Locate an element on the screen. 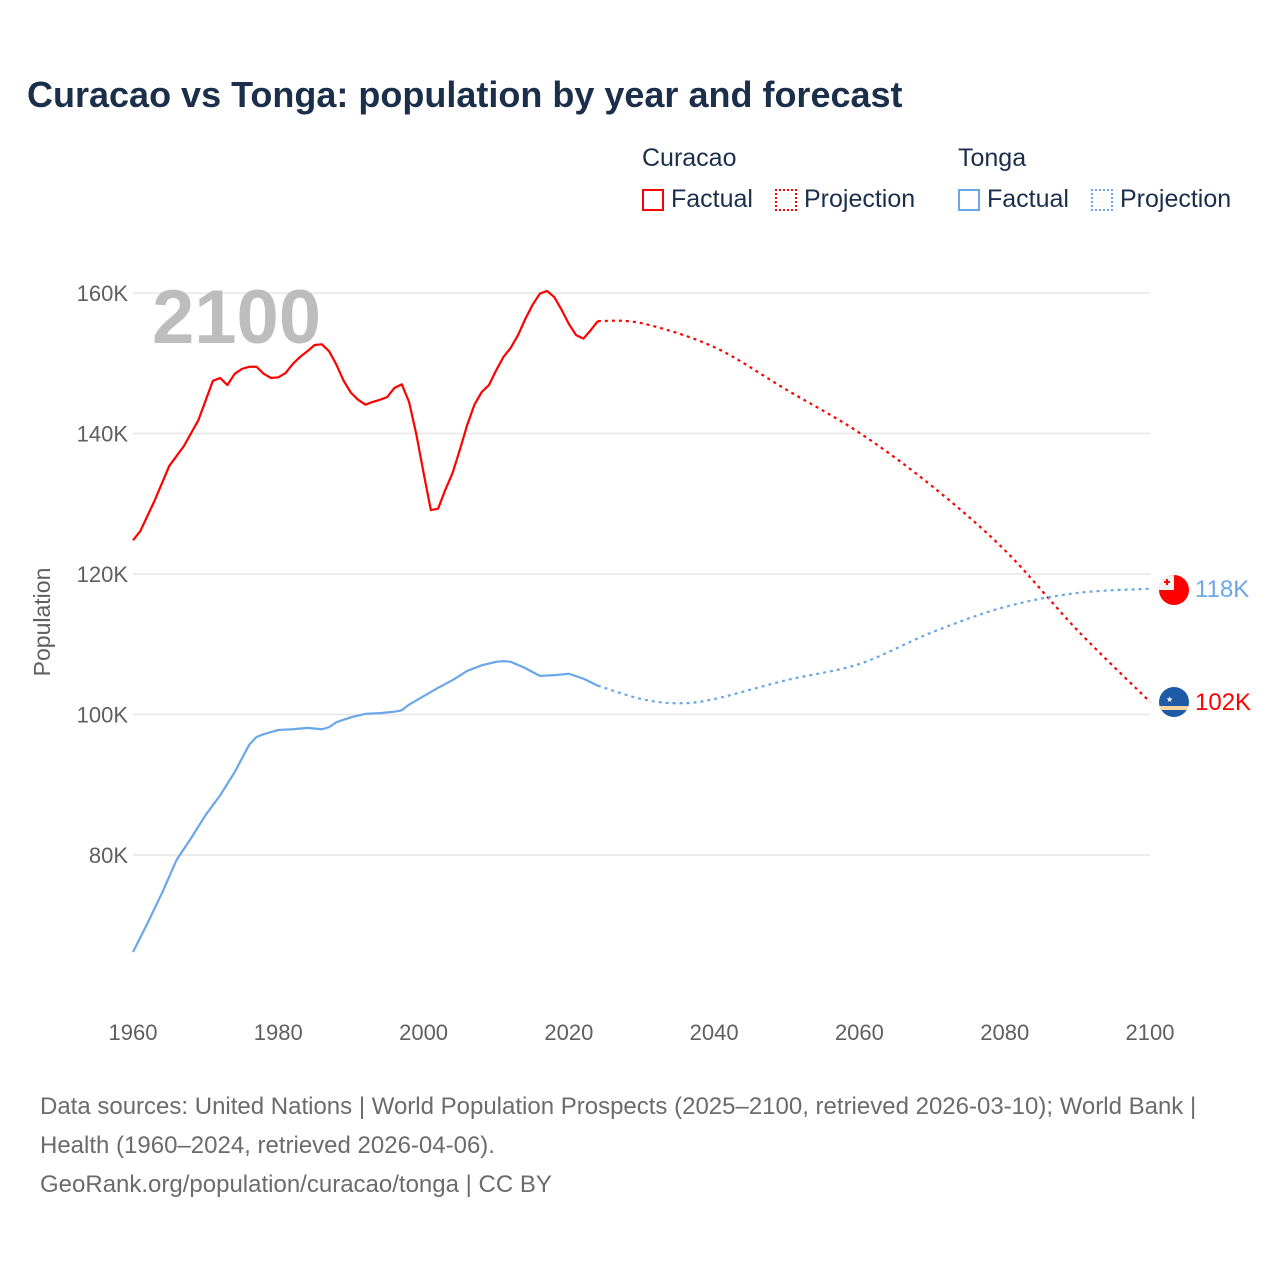 The width and height of the screenshot is (1280, 1280). x-tick-label: 1980 is located at coordinates (278, 1032).